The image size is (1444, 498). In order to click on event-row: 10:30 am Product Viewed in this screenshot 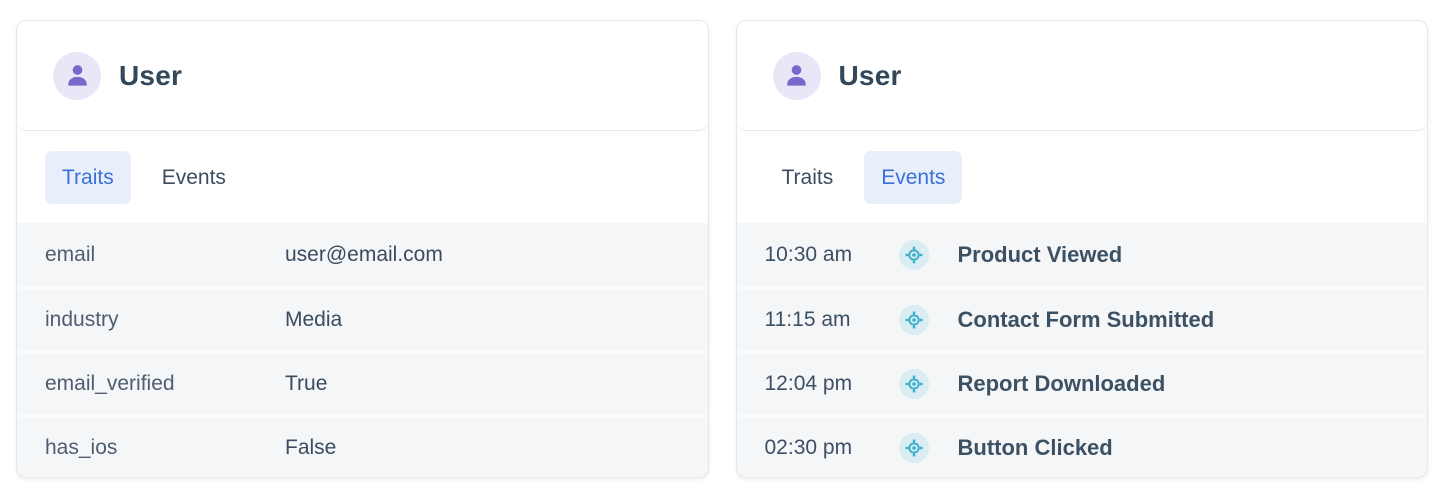, I will do `click(1081, 255)`.